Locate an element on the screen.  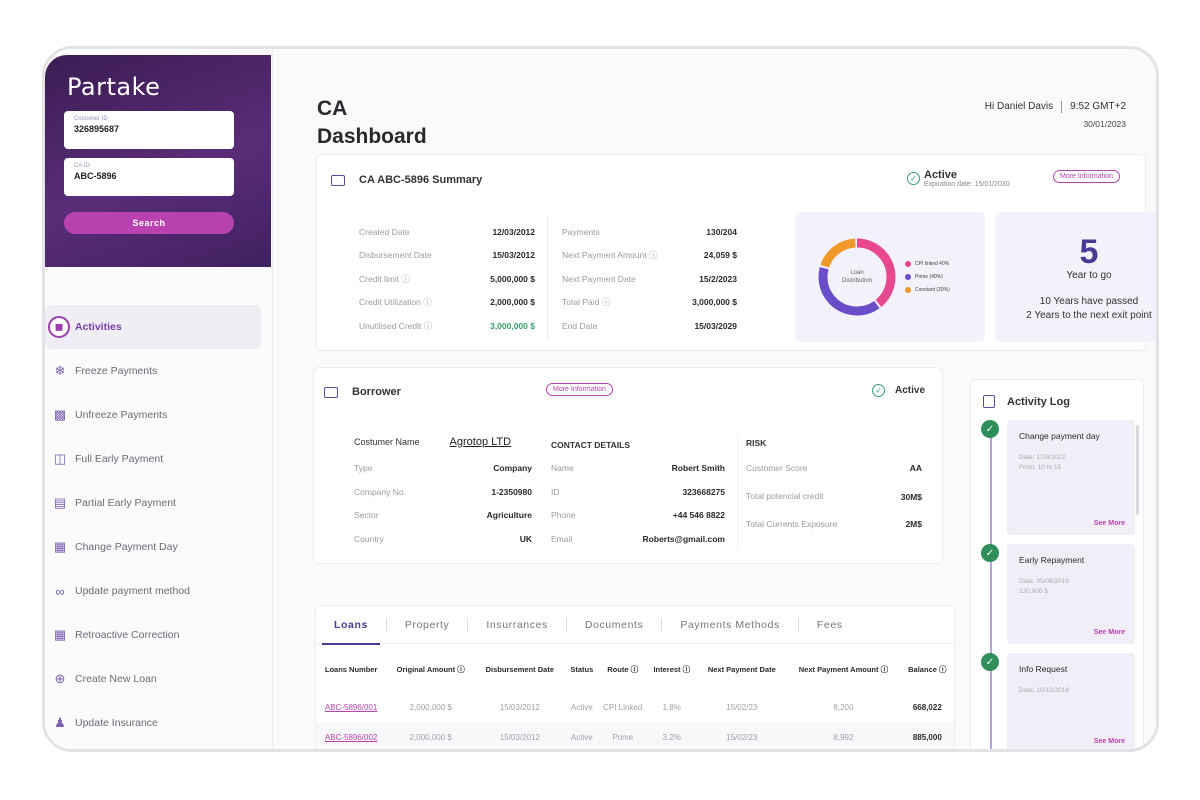
summary-row: Credit limit ⓘ 5,000,000 $ is located at coordinates (447, 279).